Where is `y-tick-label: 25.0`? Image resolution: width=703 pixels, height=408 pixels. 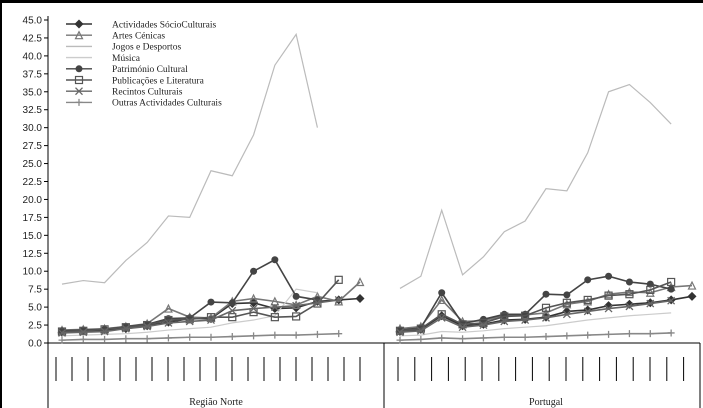 y-tick-label: 25.0 is located at coordinates (33, 164).